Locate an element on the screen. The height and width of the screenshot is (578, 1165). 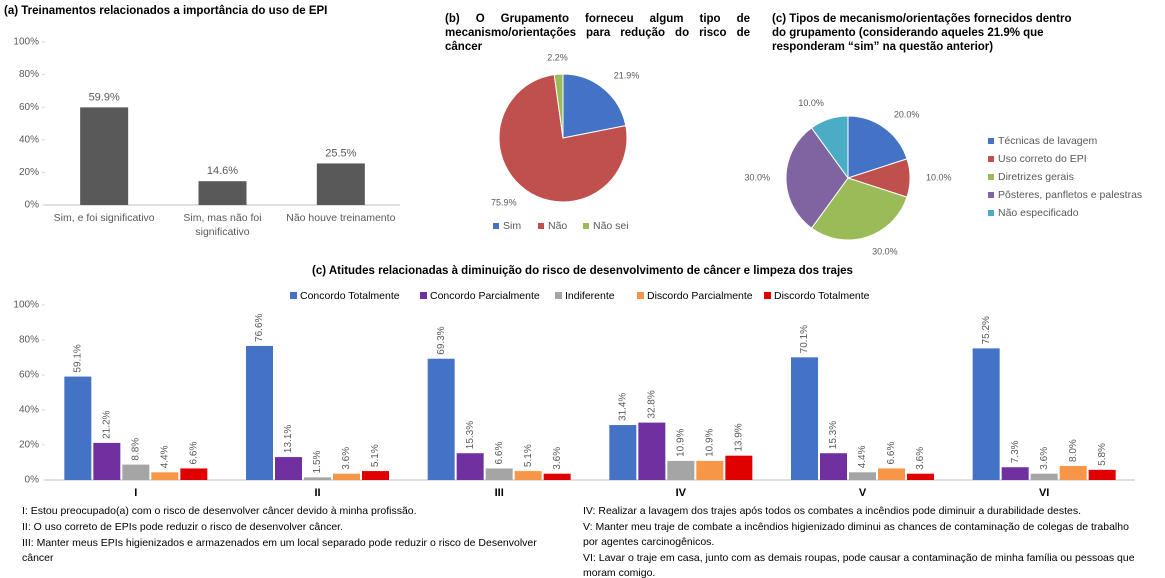
data-label: 1.5% is located at coordinates (317, 461).